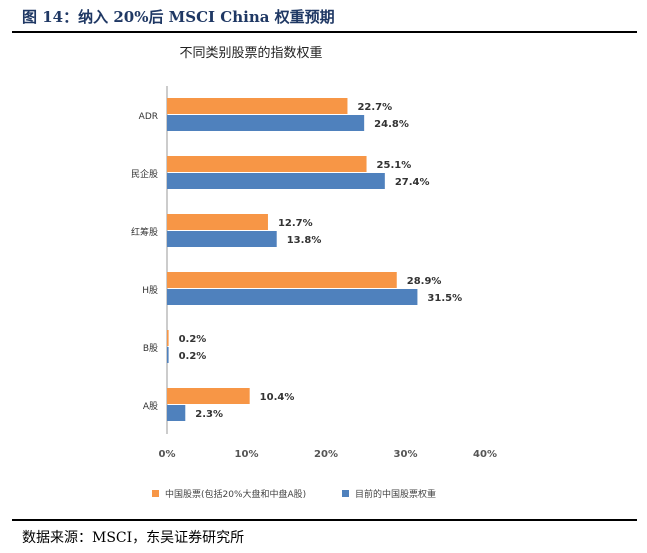  I want to click on data-label: 27.4%, so click(412, 182).